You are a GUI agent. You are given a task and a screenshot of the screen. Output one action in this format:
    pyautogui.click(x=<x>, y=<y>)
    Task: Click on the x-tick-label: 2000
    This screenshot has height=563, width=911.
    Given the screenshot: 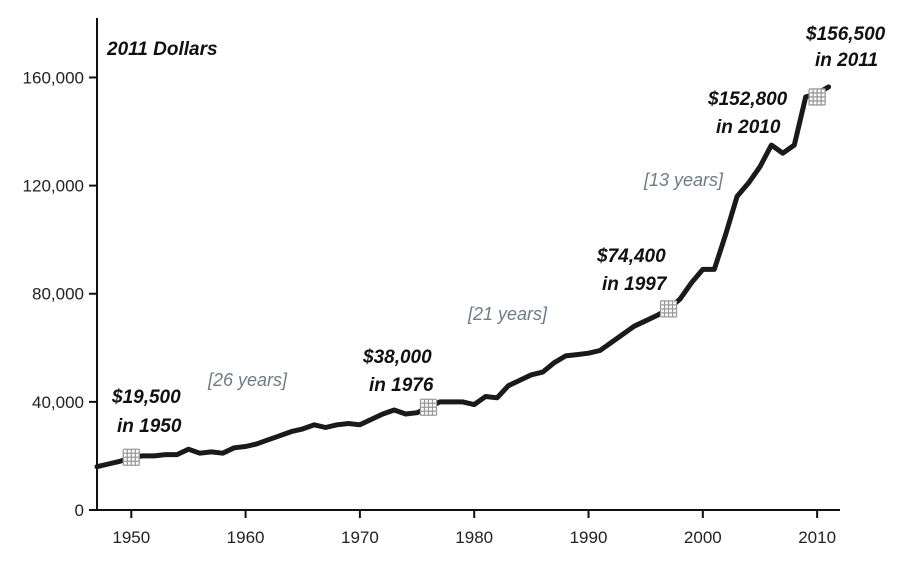 What is the action you would take?
    pyautogui.click(x=703, y=537)
    